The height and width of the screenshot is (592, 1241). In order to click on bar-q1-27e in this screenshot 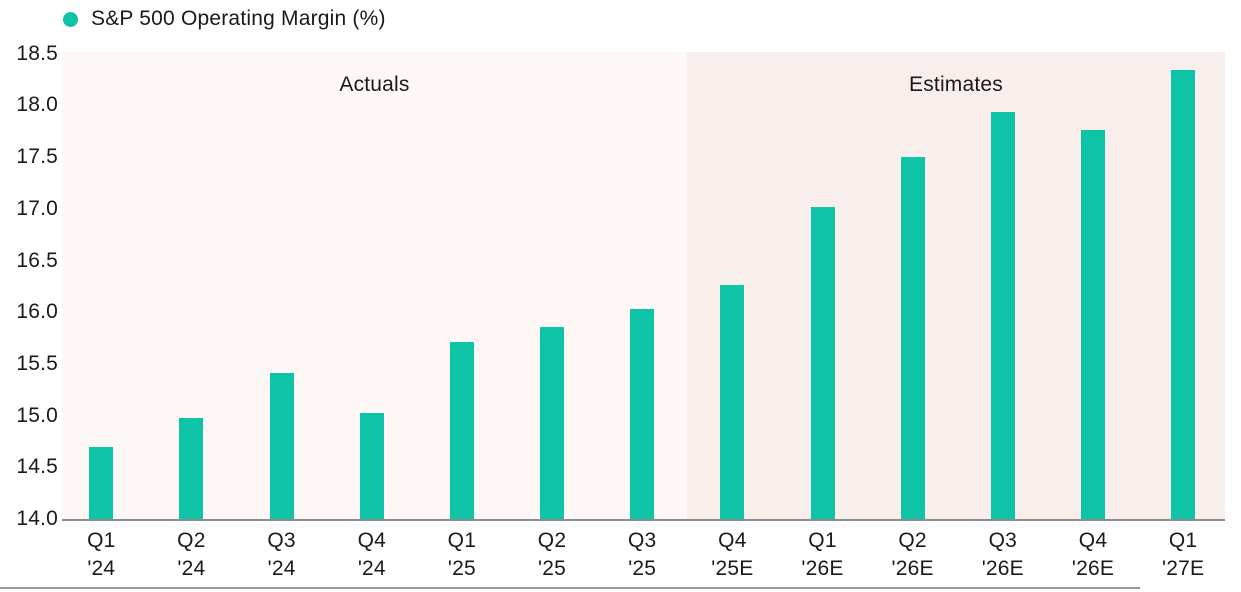, I will do `click(1183, 294)`.